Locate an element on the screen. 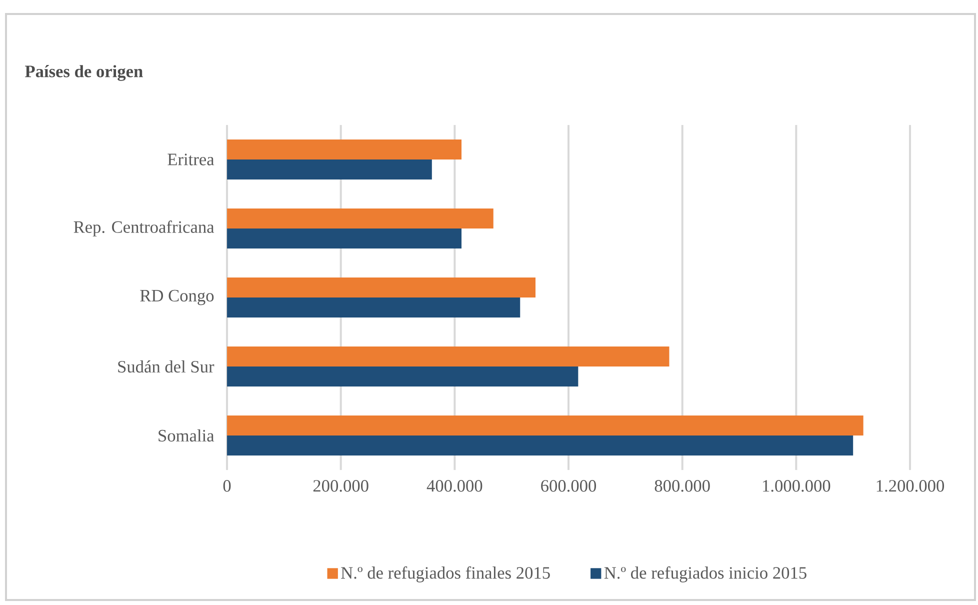  x-tick-label: 1.200.000 is located at coordinates (910, 486).